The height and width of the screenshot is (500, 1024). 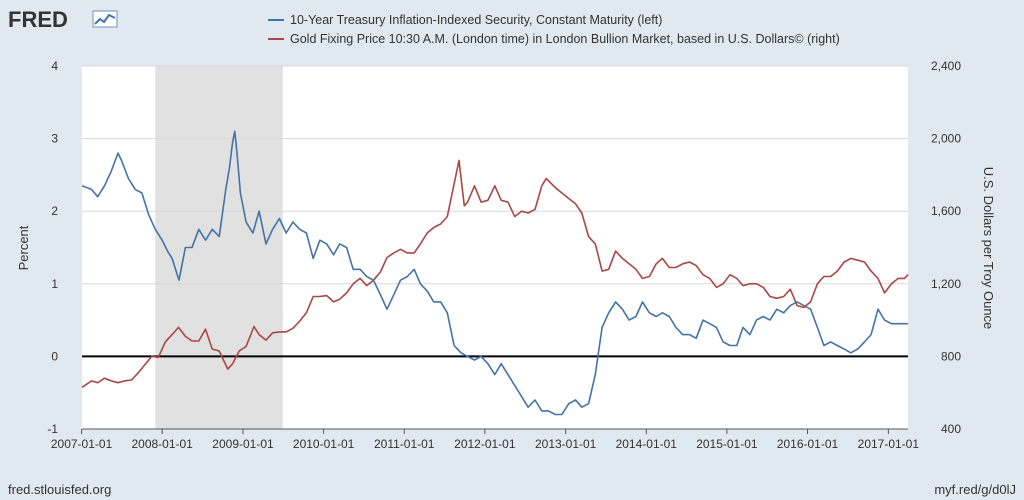 I want to click on y-axis-left: 4 3 2 1 0 -1, so click(x=52, y=247).